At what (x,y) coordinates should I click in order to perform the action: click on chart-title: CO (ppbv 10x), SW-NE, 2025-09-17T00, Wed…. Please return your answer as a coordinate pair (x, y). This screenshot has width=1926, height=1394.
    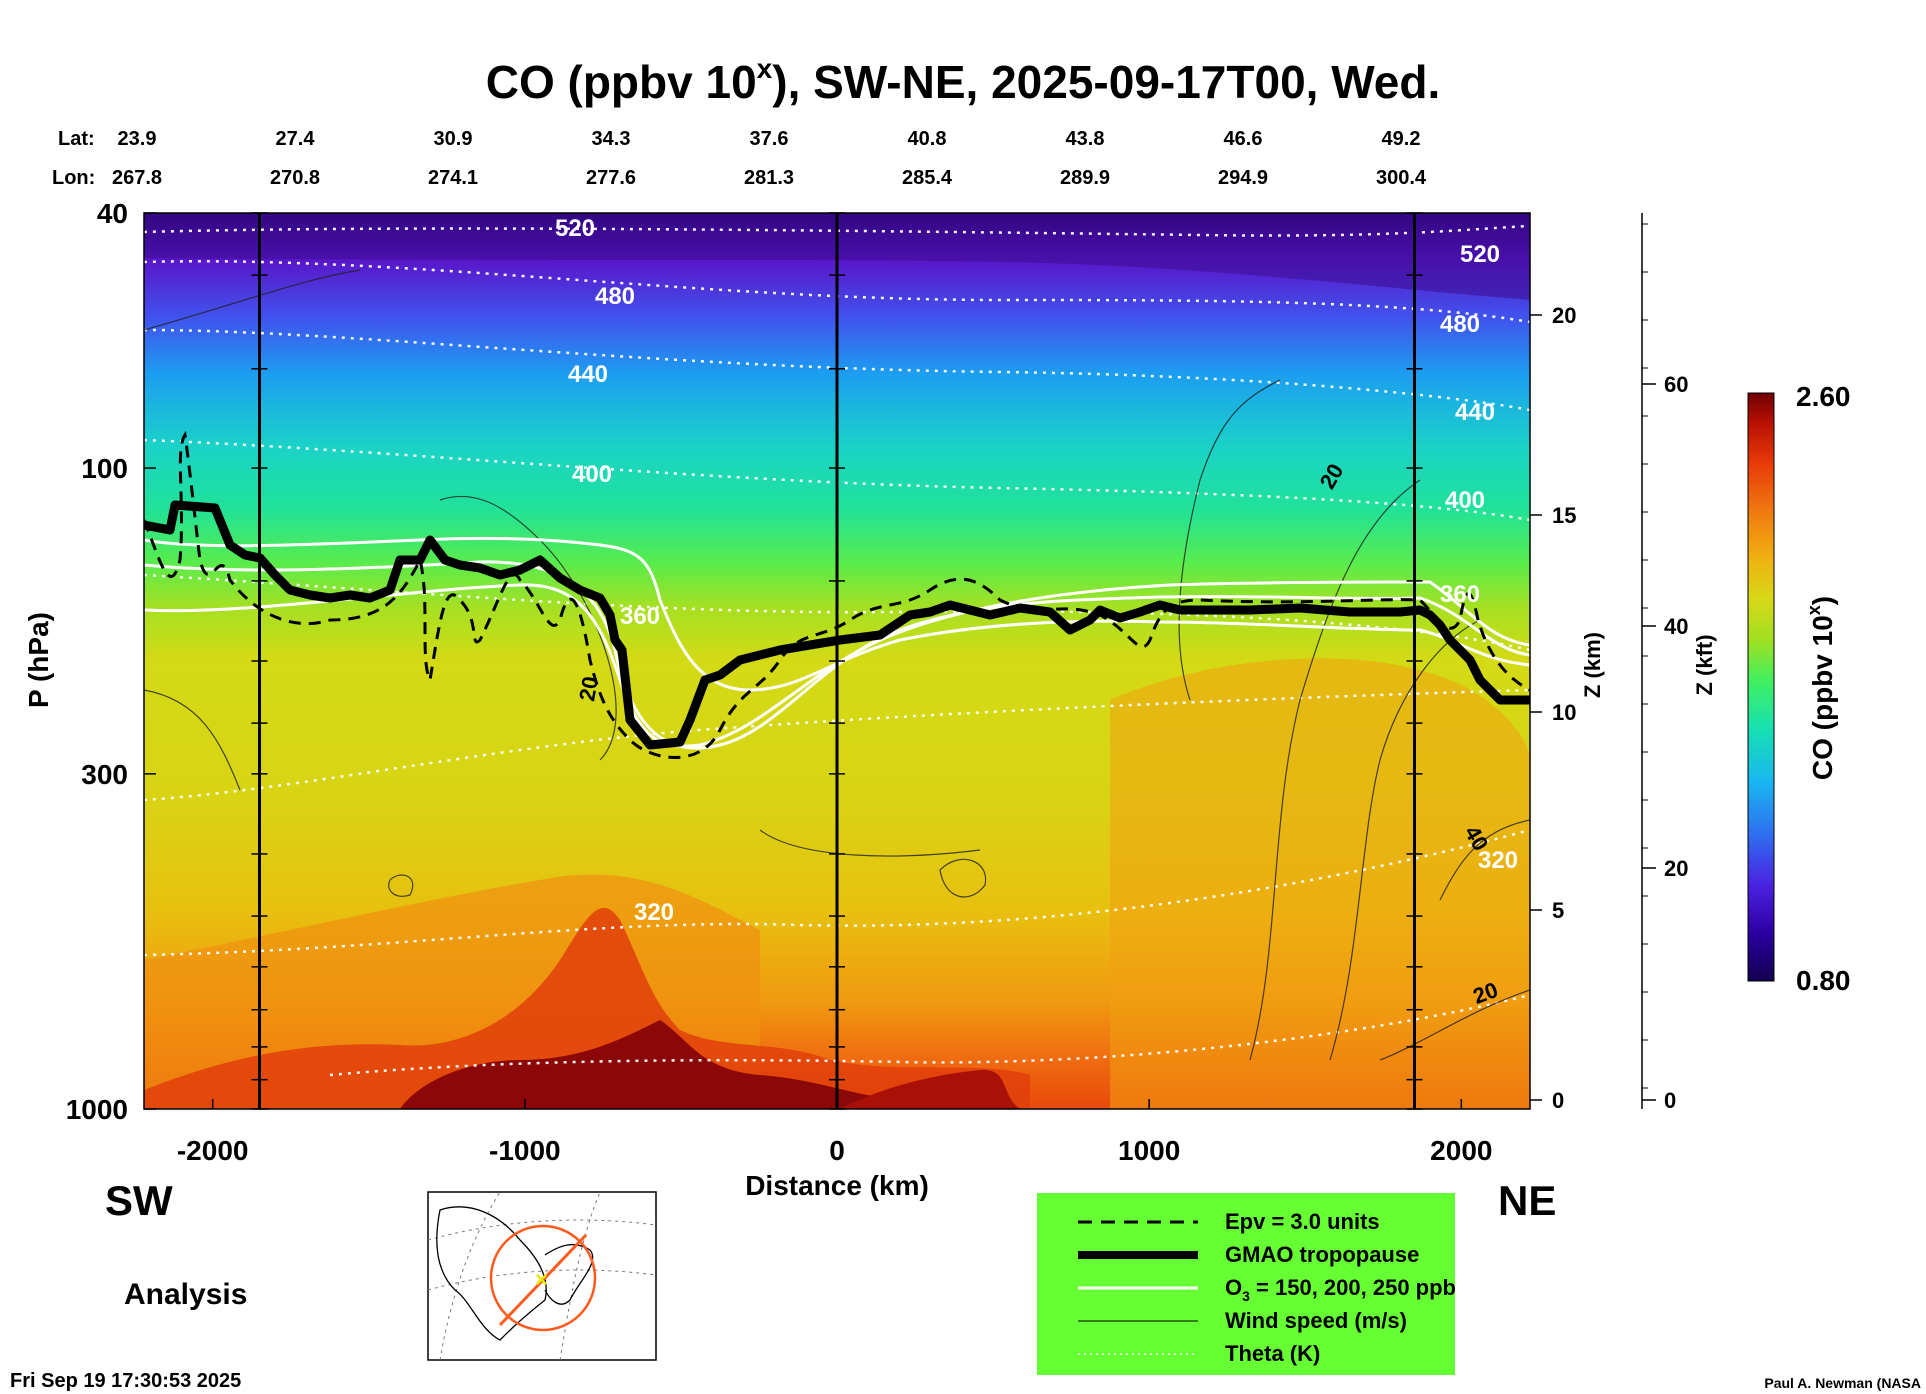
    Looking at the image, I should click on (963, 80).